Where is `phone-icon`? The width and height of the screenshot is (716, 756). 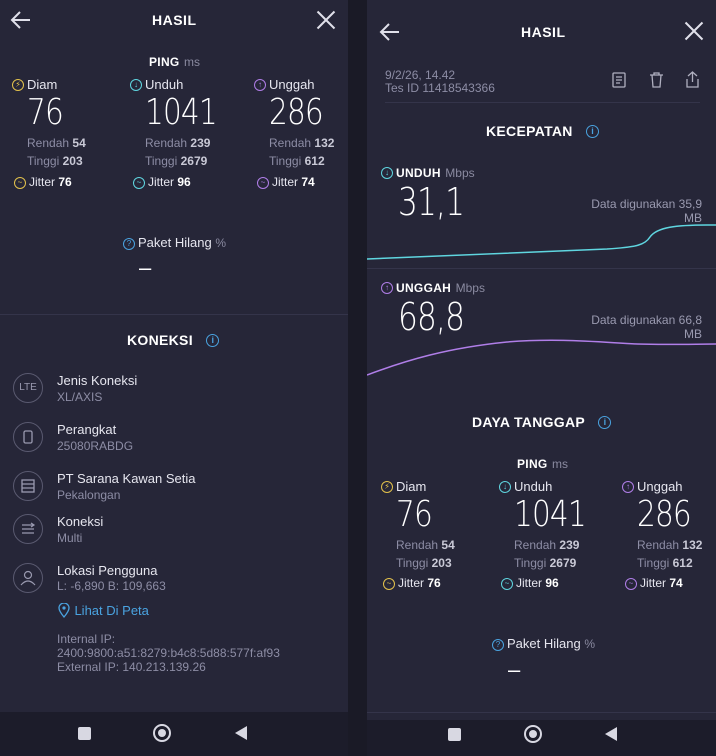 phone-icon is located at coordinates (28, 437).